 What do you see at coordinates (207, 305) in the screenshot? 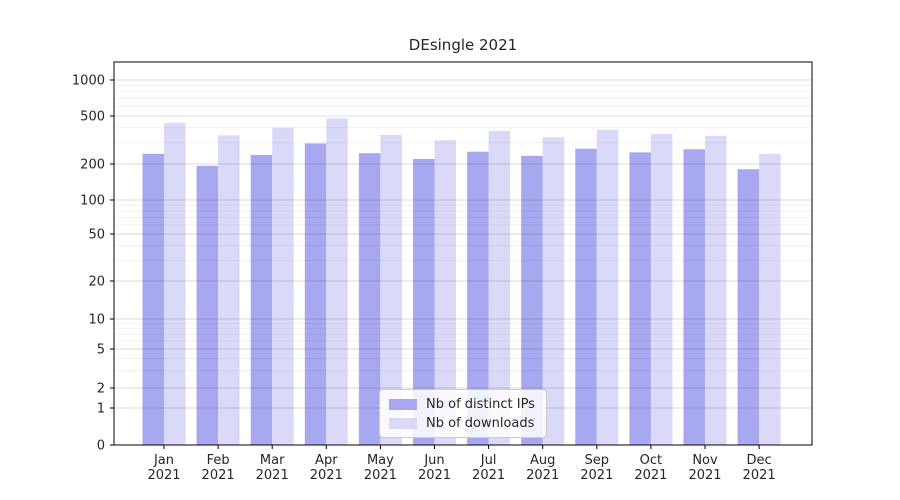
I see `bar-distinct-ips-feb` at bounding box center [207, 305].